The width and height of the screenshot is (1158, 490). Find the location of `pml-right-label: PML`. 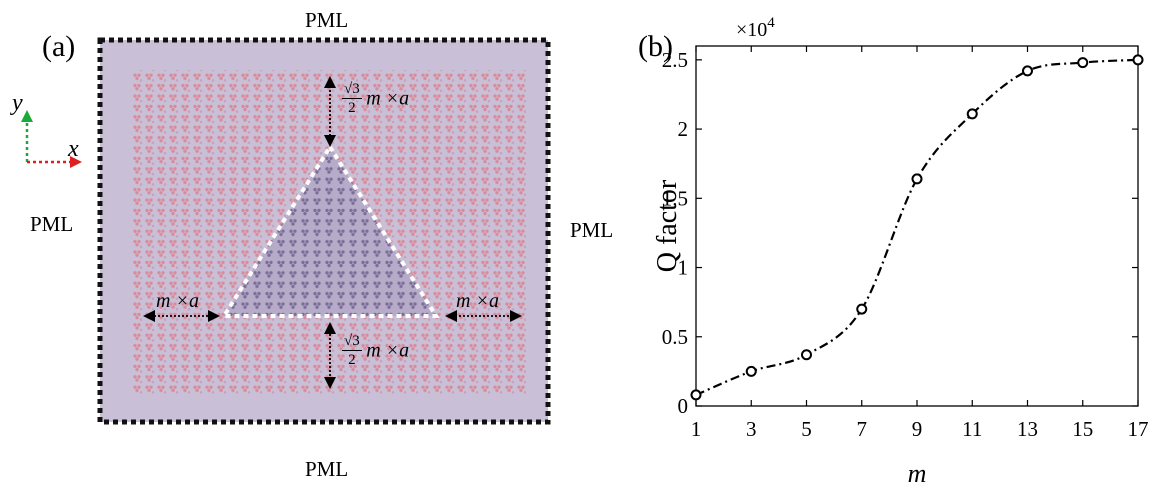

pml-right-label: PML is located at coordinates (592, 230).